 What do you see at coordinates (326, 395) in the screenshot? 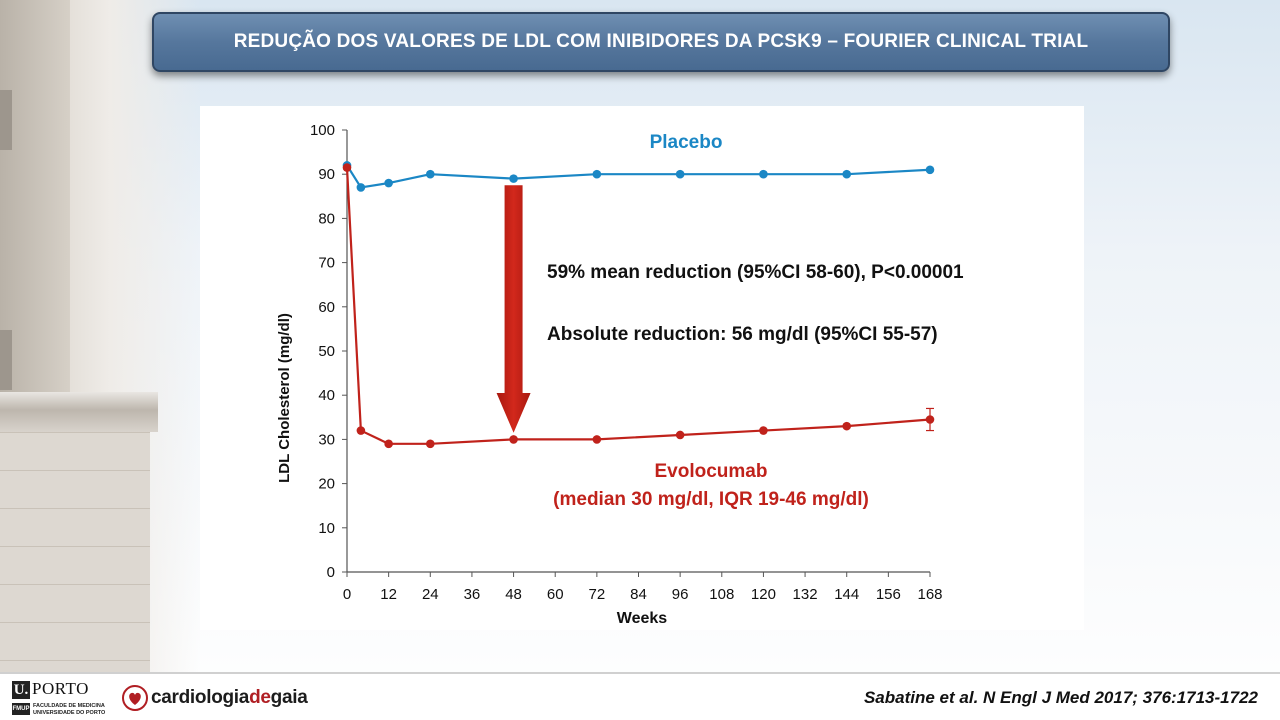
I see `y-tick-label: 40` at bounding box center [326, 395].